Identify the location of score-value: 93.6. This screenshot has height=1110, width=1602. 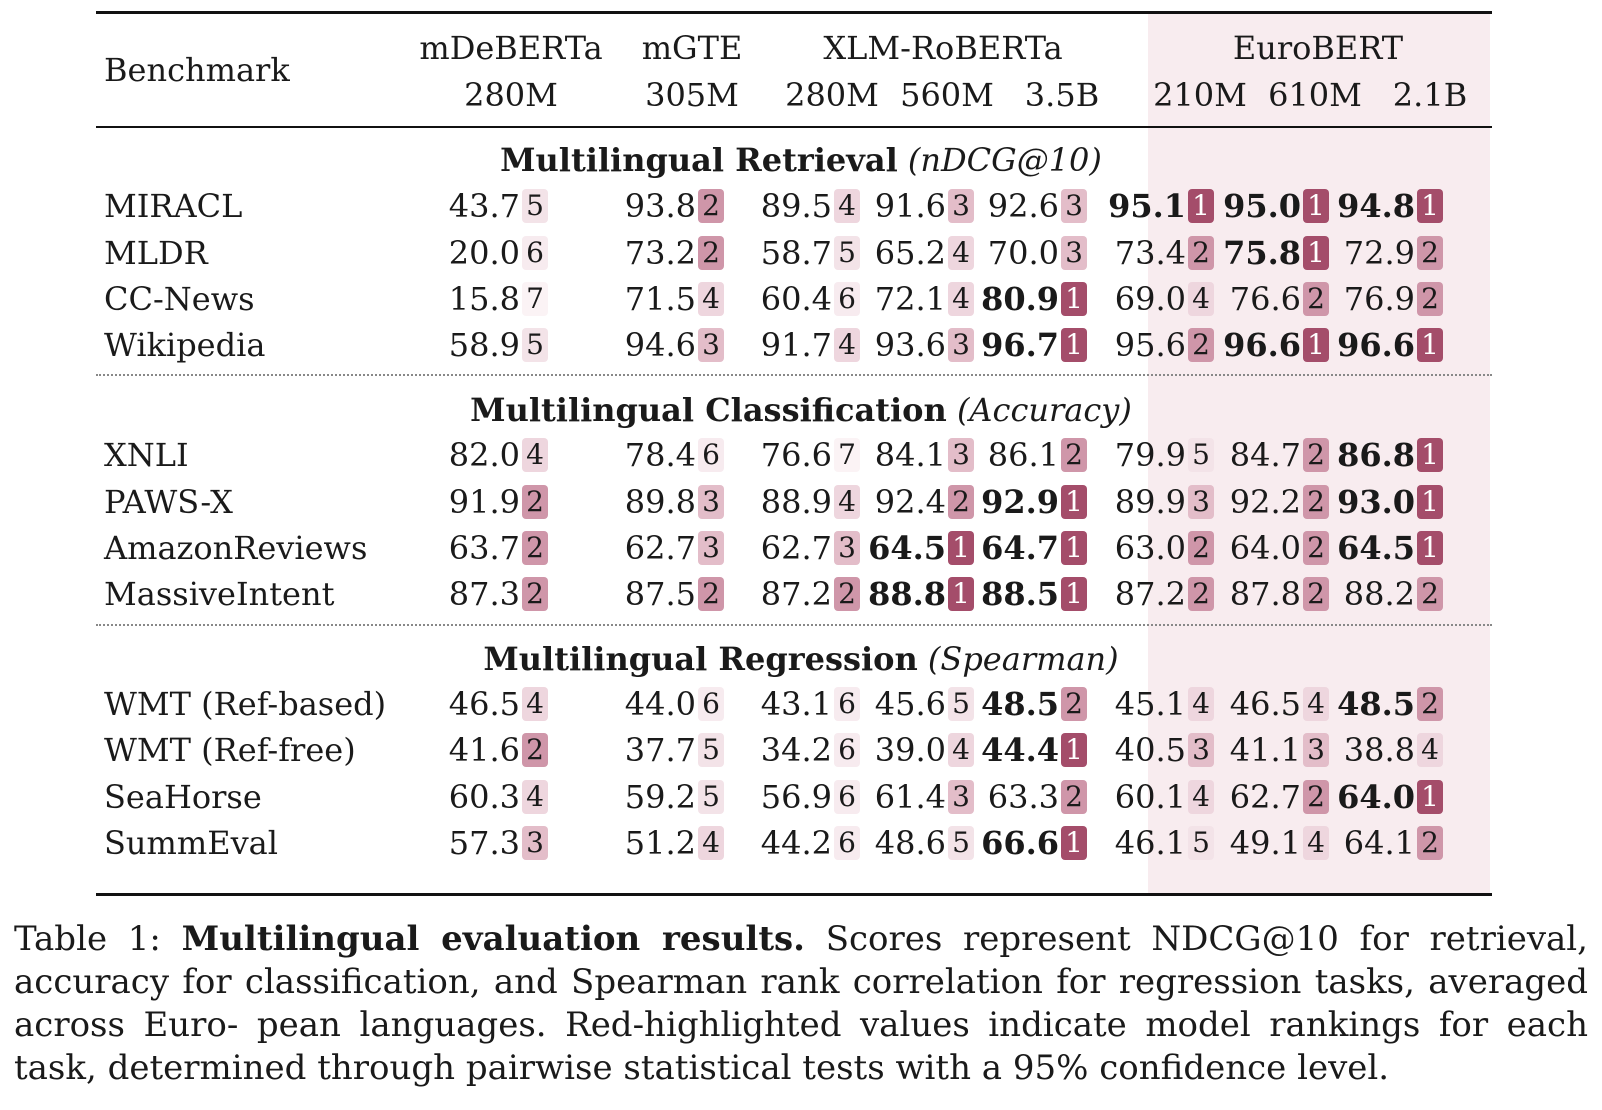
(910, 345).